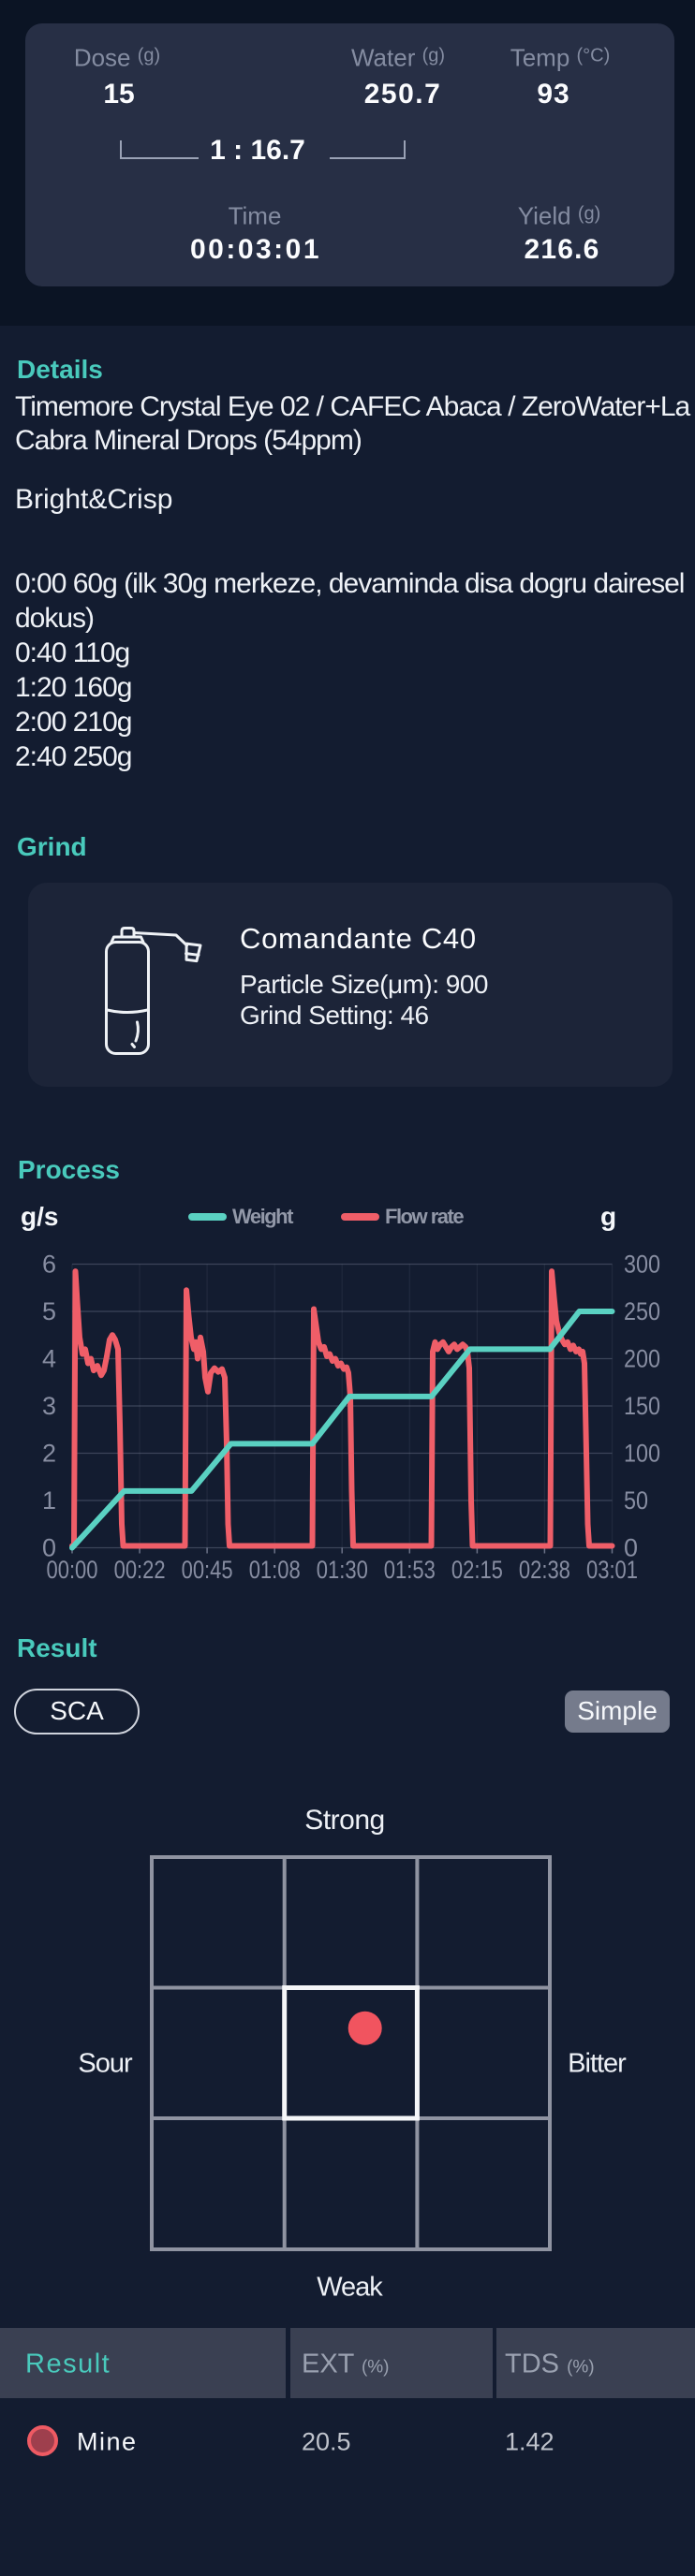 Image resolution: width=695 pixels, height=2576 pixels. Describe the element at coordinates (49, 1406) in the screenshot. I see `svg-text: 3` at that location.